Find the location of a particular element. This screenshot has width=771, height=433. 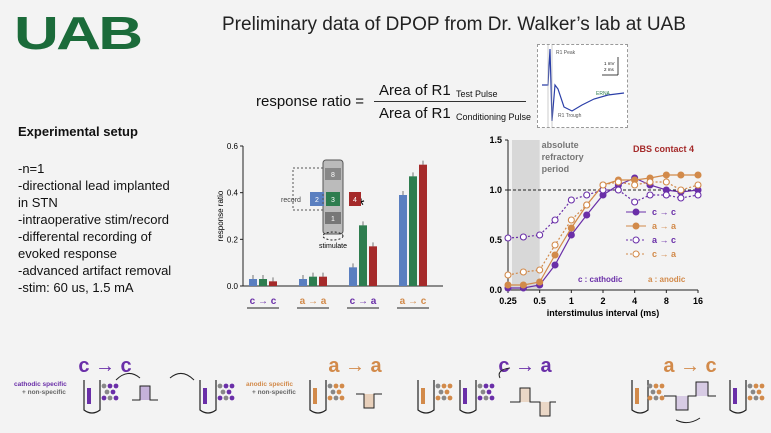

x-axis-label: interstimulus interval (ms) is located at coordinates (603, 313).